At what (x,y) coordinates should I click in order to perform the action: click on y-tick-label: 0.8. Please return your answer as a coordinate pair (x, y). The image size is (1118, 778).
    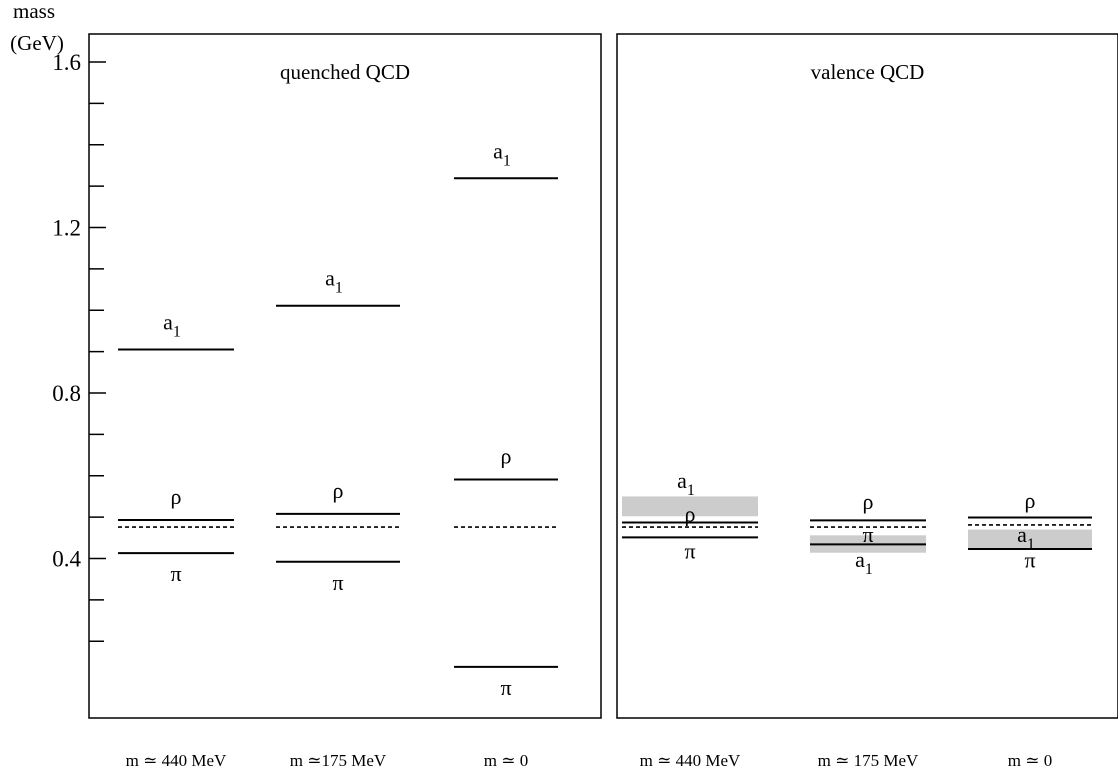
    Looking at the image, I should click on (66, 393).